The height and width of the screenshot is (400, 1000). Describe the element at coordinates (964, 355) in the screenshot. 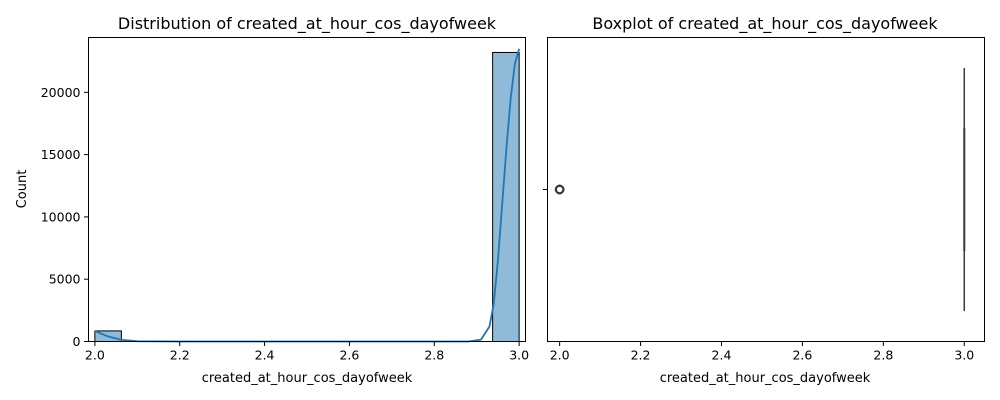

I see `boxplot-x-tick-label: 3.0` at that location.